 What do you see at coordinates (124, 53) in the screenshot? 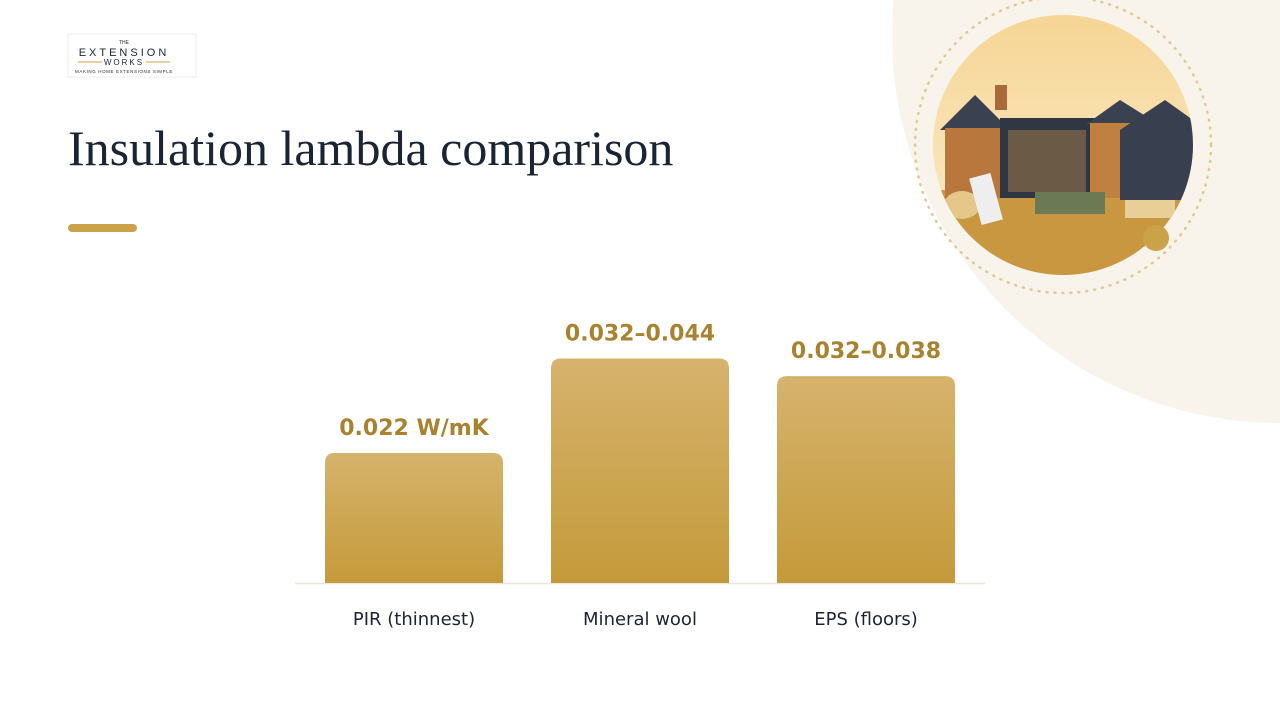
I see `logo-main: EXTENSION` at bounding box center [124, 53].